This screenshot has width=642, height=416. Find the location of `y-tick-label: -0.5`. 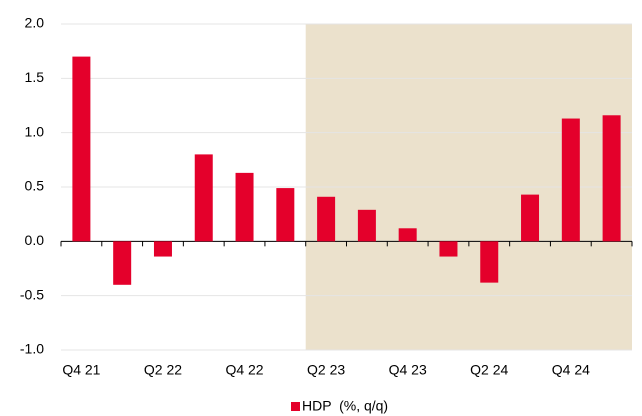

y-tick-label: -0.5 is located at coordinates (32, 294).